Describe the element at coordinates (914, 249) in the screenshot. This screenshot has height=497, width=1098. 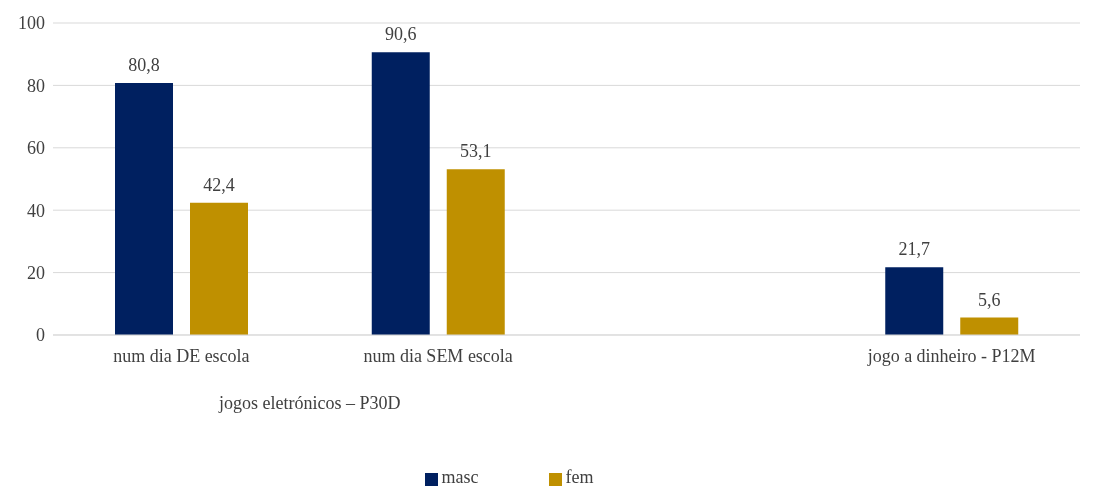
I see `data-label: 21,7` at that location.